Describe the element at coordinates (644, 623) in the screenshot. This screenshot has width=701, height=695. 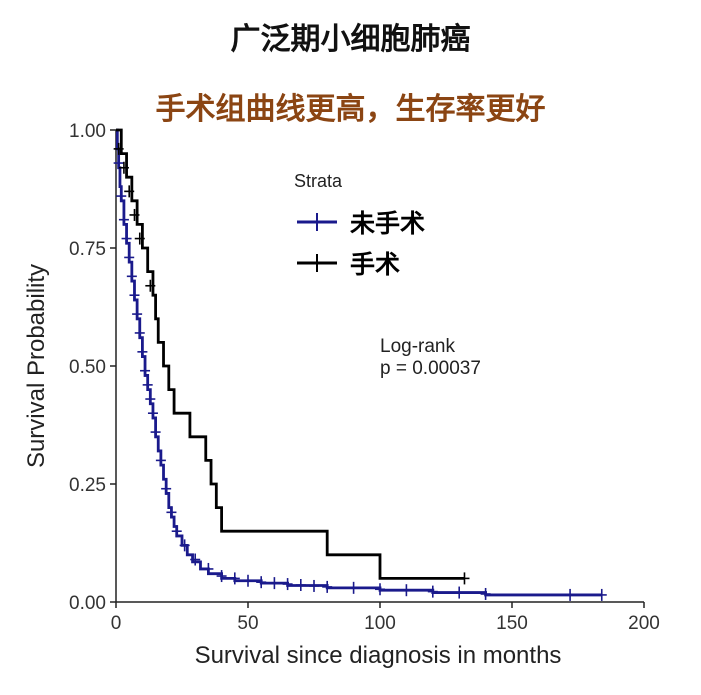
I see `x-tick-label: 200` at that location.